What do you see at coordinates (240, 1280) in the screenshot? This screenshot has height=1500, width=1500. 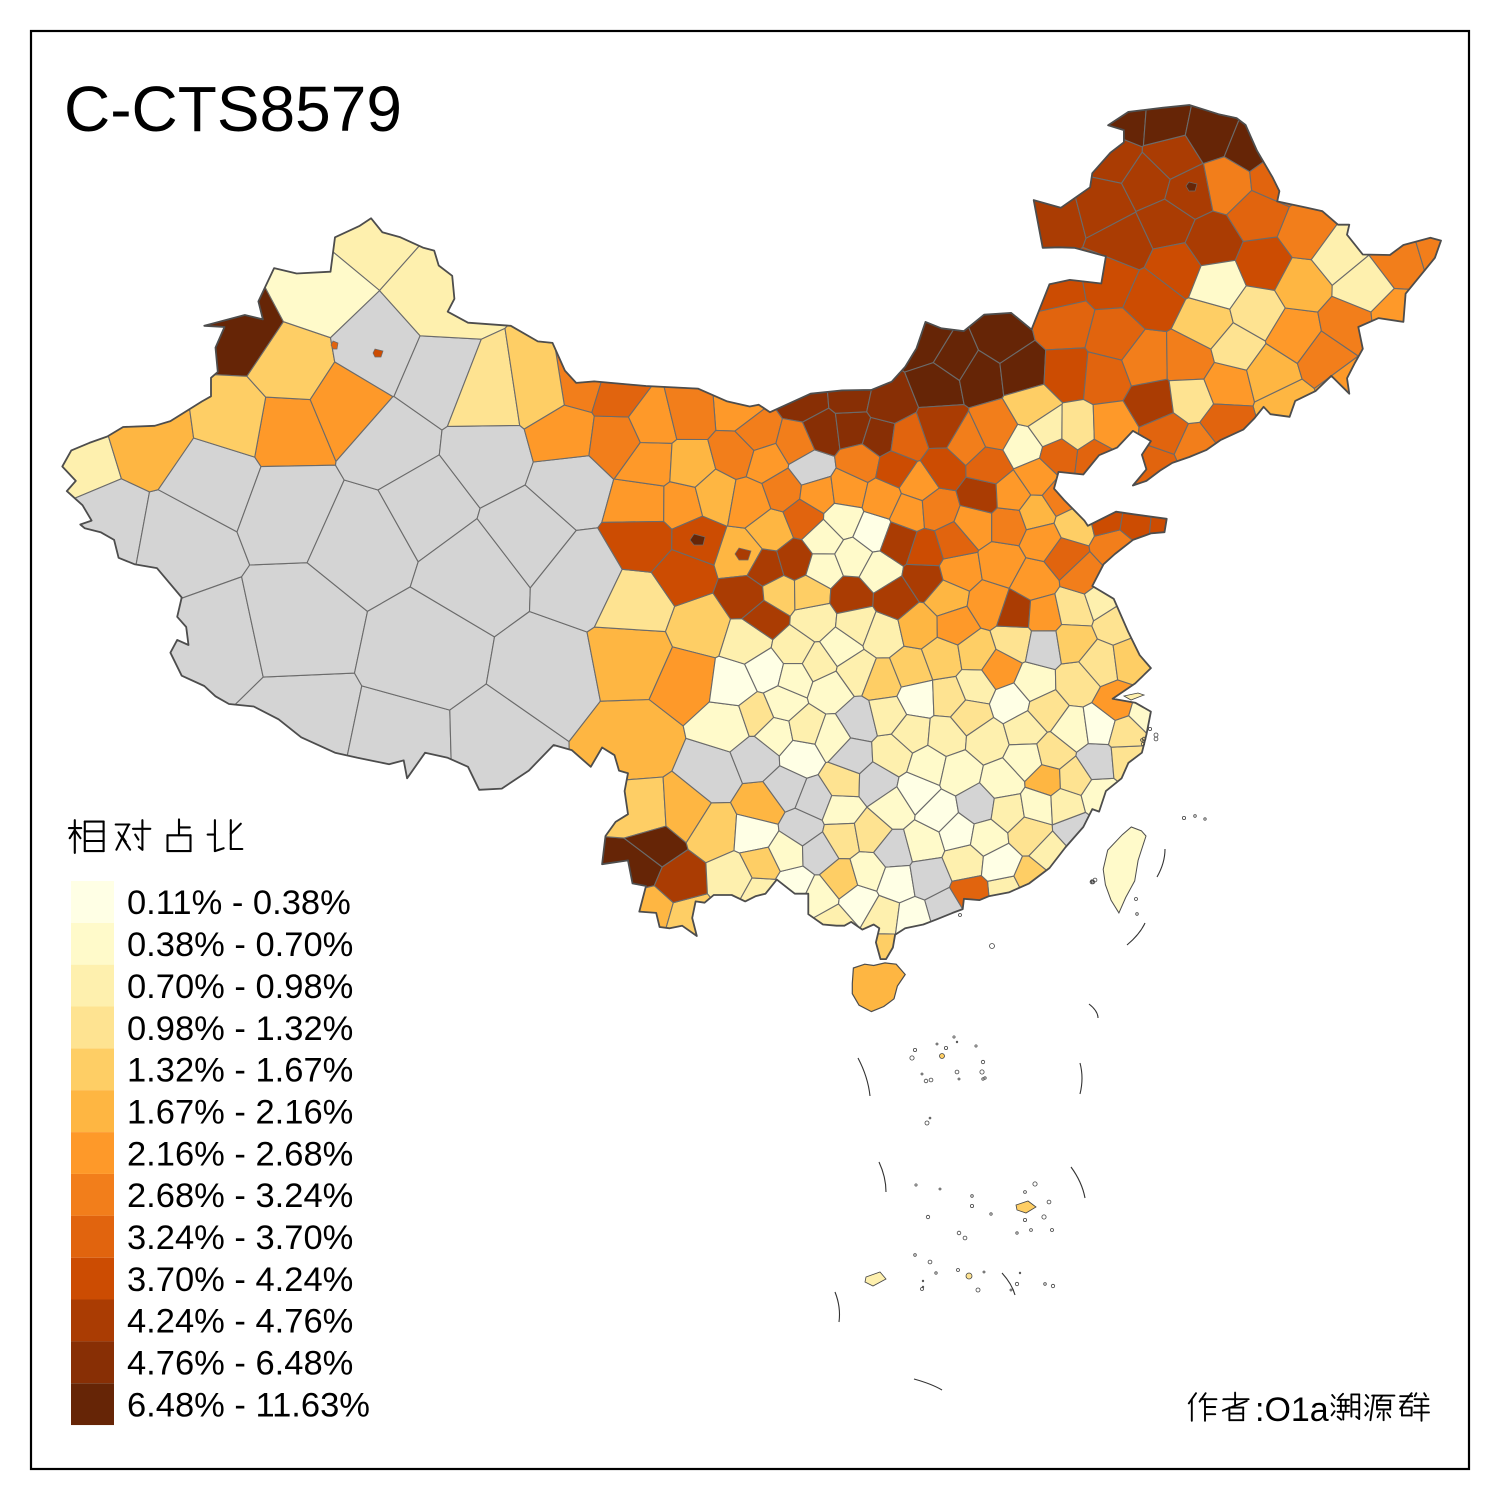 I see `svg-text: 3.70% - 4.24%` at bounding box center [240, 1280].